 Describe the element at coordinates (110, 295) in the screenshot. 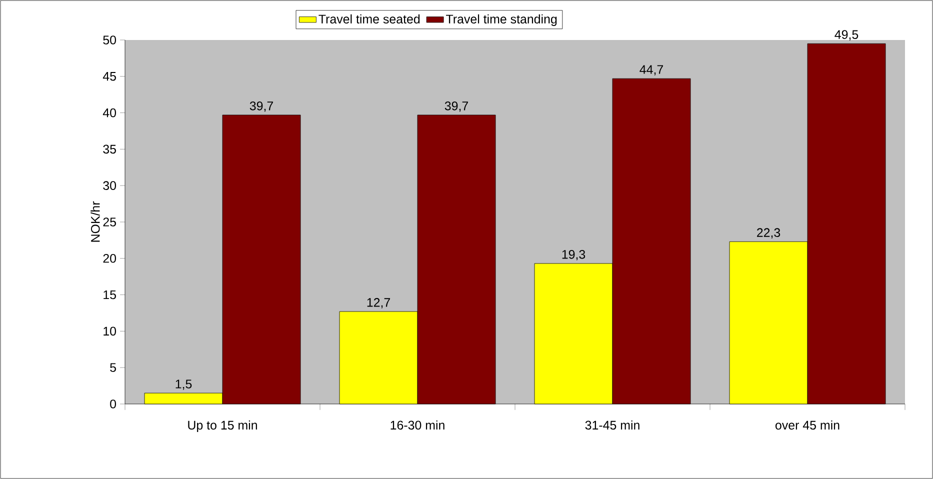

I see `y-tick-label: 15` at that location.